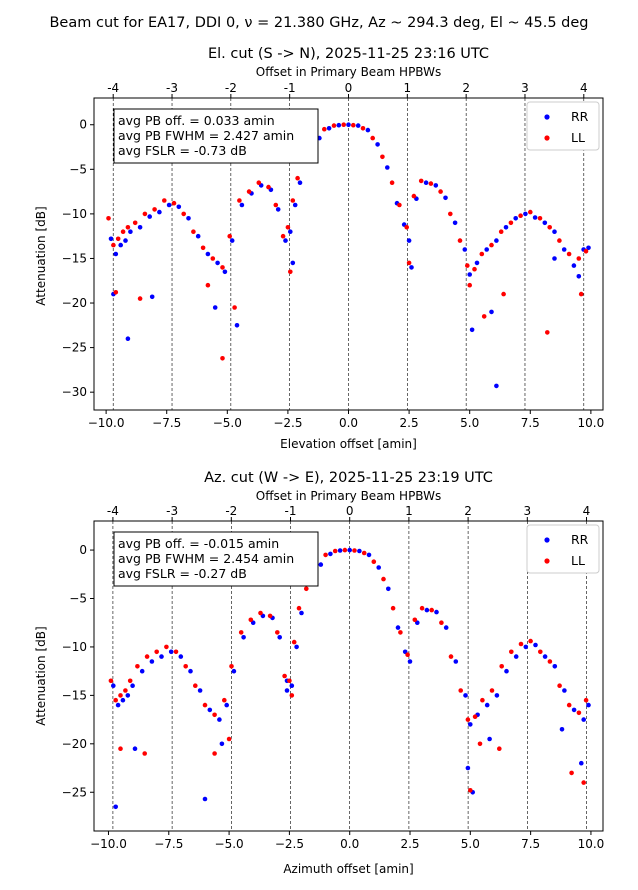 This screenshot has height=890, width=638. Describe the element at coordinates (231, 88) in the screenshot. I see `top-tick-label: -2` at that location.